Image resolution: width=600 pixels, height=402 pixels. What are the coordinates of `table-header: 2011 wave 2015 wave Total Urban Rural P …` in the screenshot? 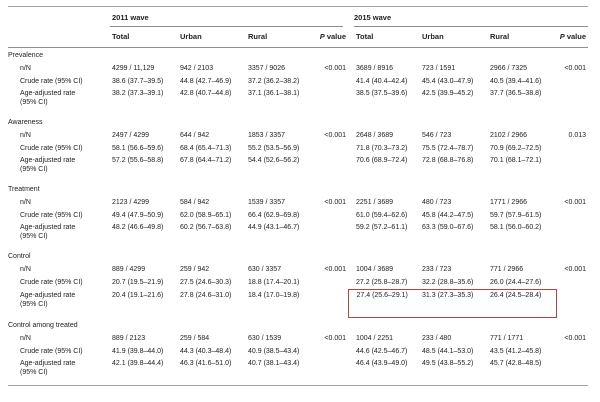 It's located at (298, 27).